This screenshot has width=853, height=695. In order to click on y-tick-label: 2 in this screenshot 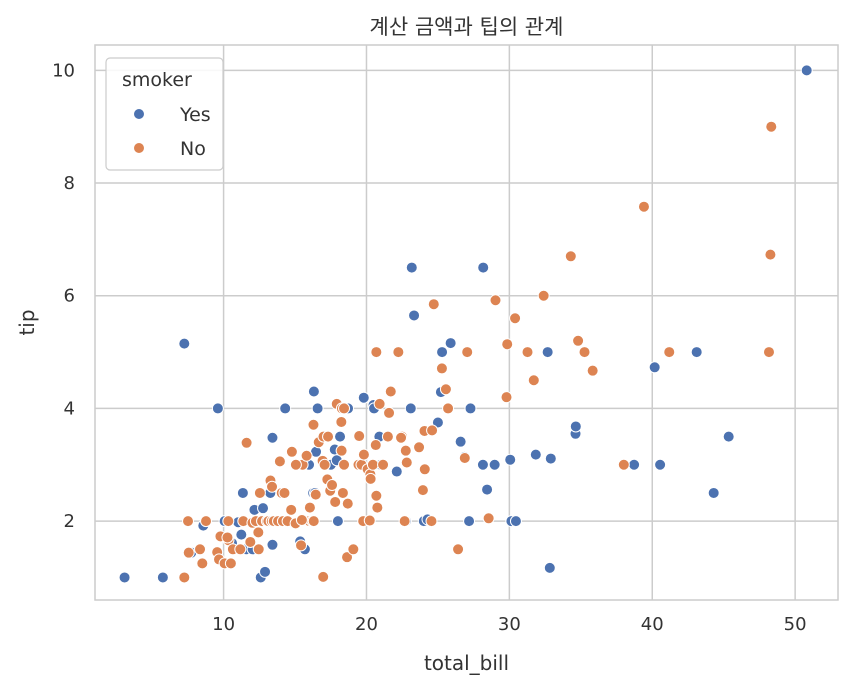, I will do `click(69, 521)`.